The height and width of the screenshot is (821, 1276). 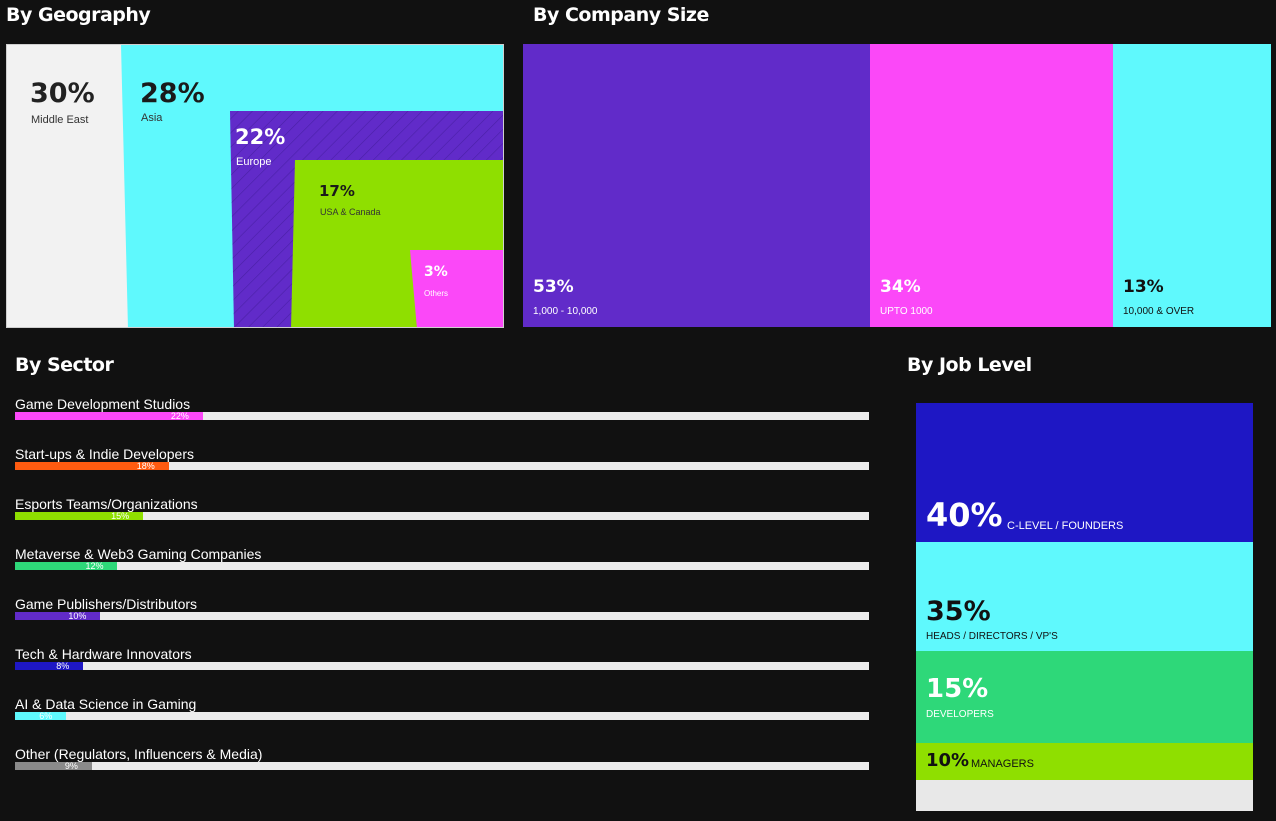 I want to click on sector-label: Tech & Hardware Innovators, so click(x=103, y=654).